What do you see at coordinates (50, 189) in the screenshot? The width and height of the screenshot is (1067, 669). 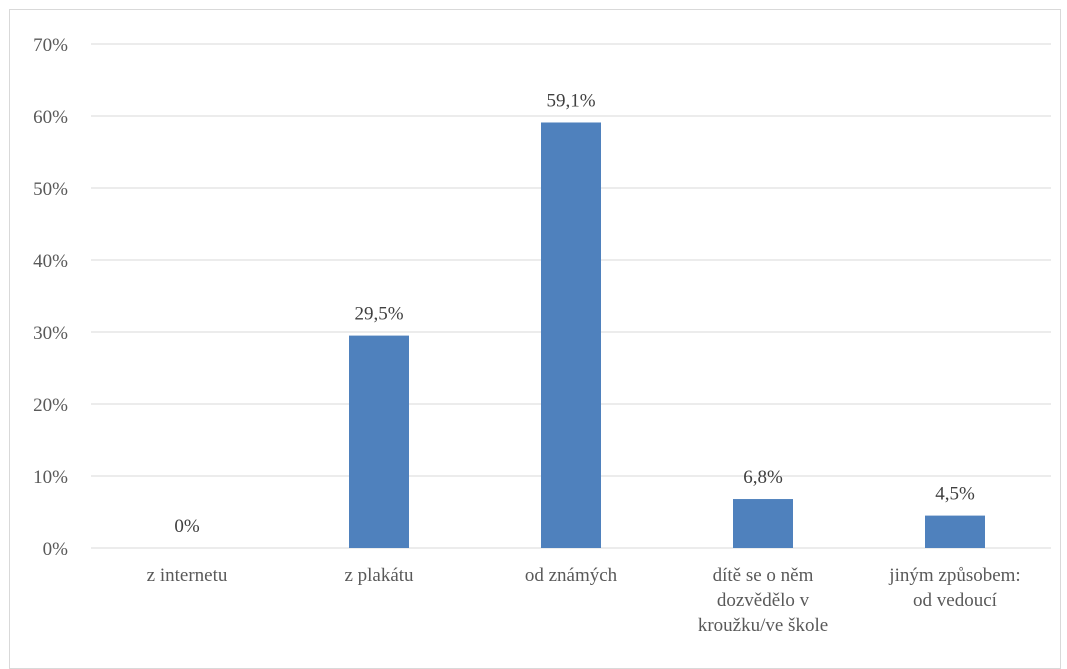 I see `y-tick-label: 50%` at bounding box center [50, 189].